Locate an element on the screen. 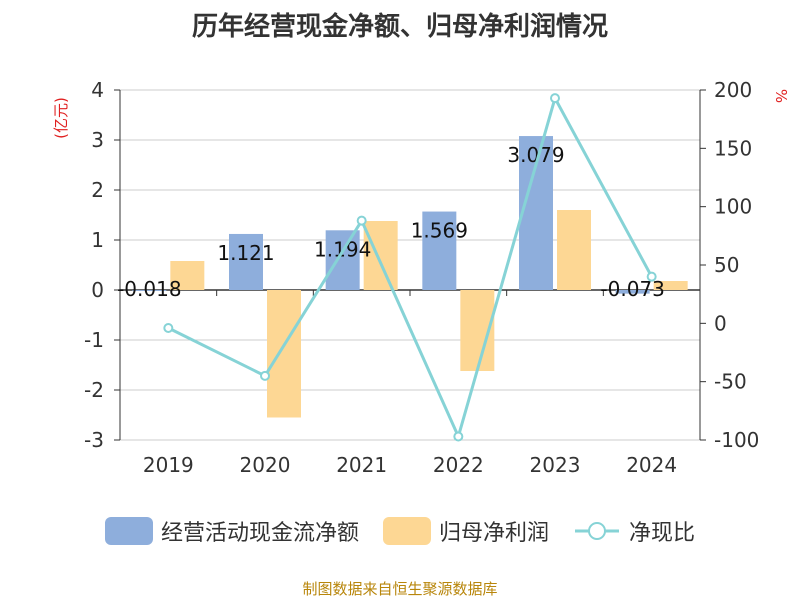 Image resolution: width=800 pixels, height=600 pixels. data-label-cash: -0.018 is located at coordinates (149, 289).